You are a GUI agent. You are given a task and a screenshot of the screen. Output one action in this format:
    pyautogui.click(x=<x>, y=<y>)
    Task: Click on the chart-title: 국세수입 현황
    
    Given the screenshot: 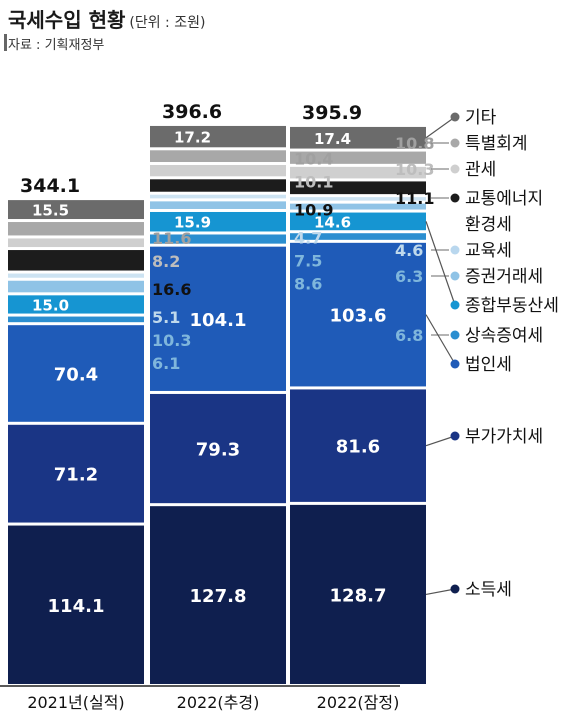 What is the action you would take?
    pyautogui.click(x=67, y=20)
    